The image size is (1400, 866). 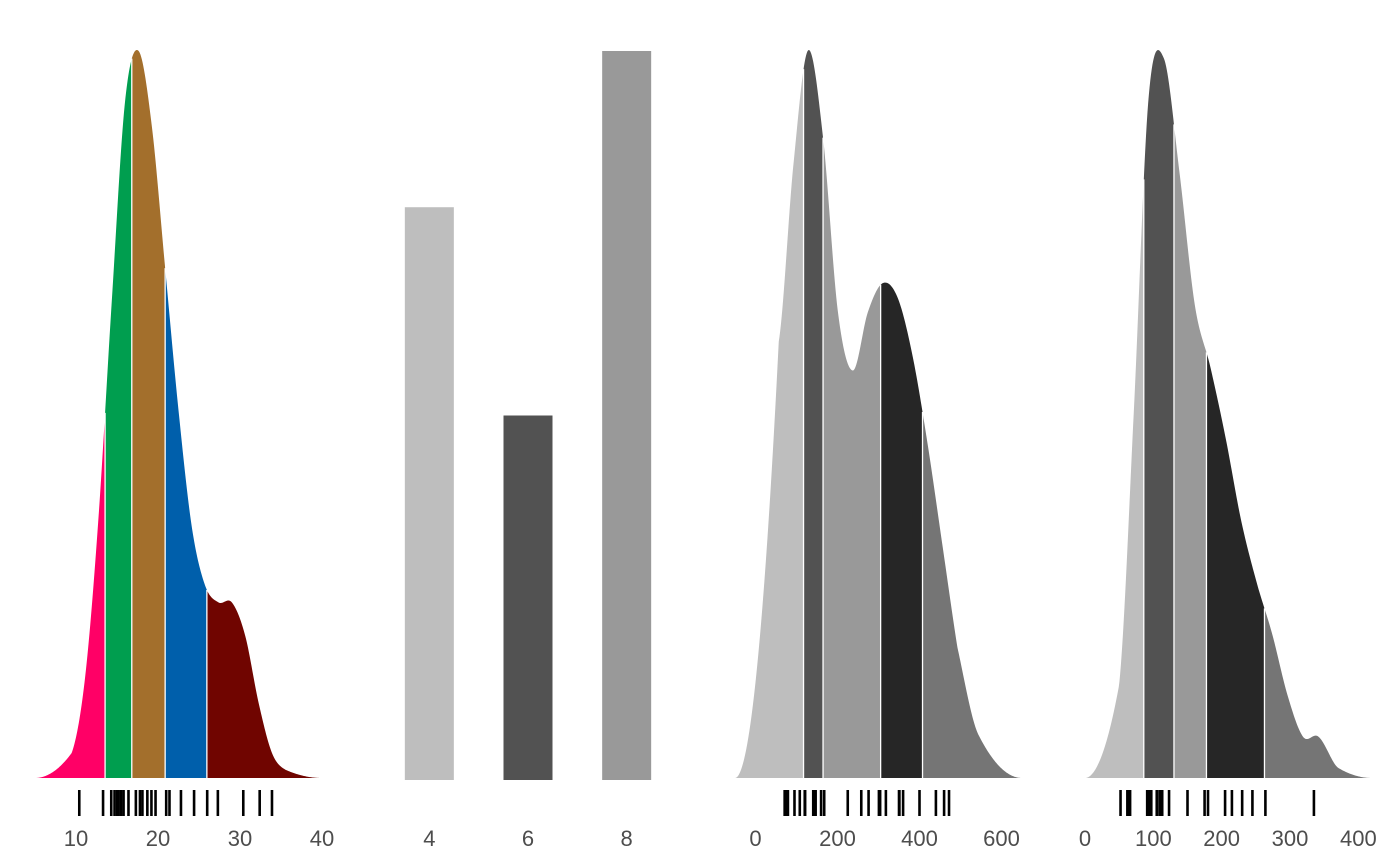 What do you see at coordinates (429, 838) in the screenshot?
I see `x-tick-label: 4` at bounding box center [429, 838].